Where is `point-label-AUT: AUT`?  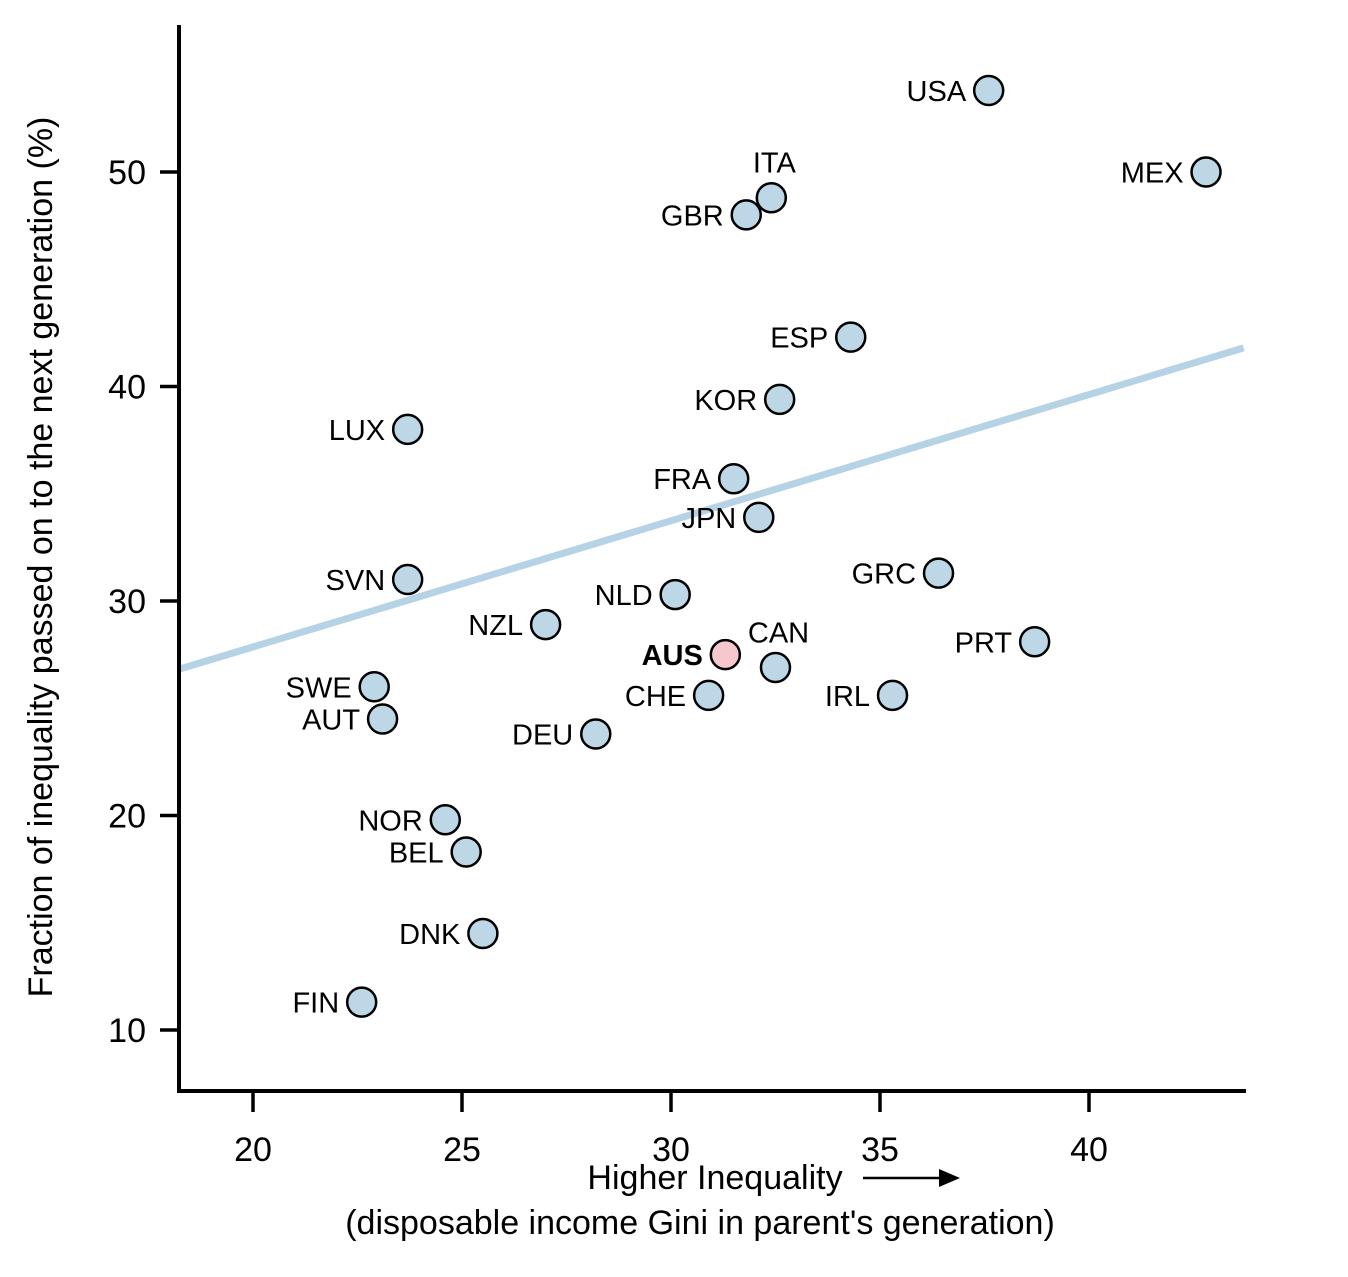
point-label-AUT: AUT is located at coordinates (331, 720).